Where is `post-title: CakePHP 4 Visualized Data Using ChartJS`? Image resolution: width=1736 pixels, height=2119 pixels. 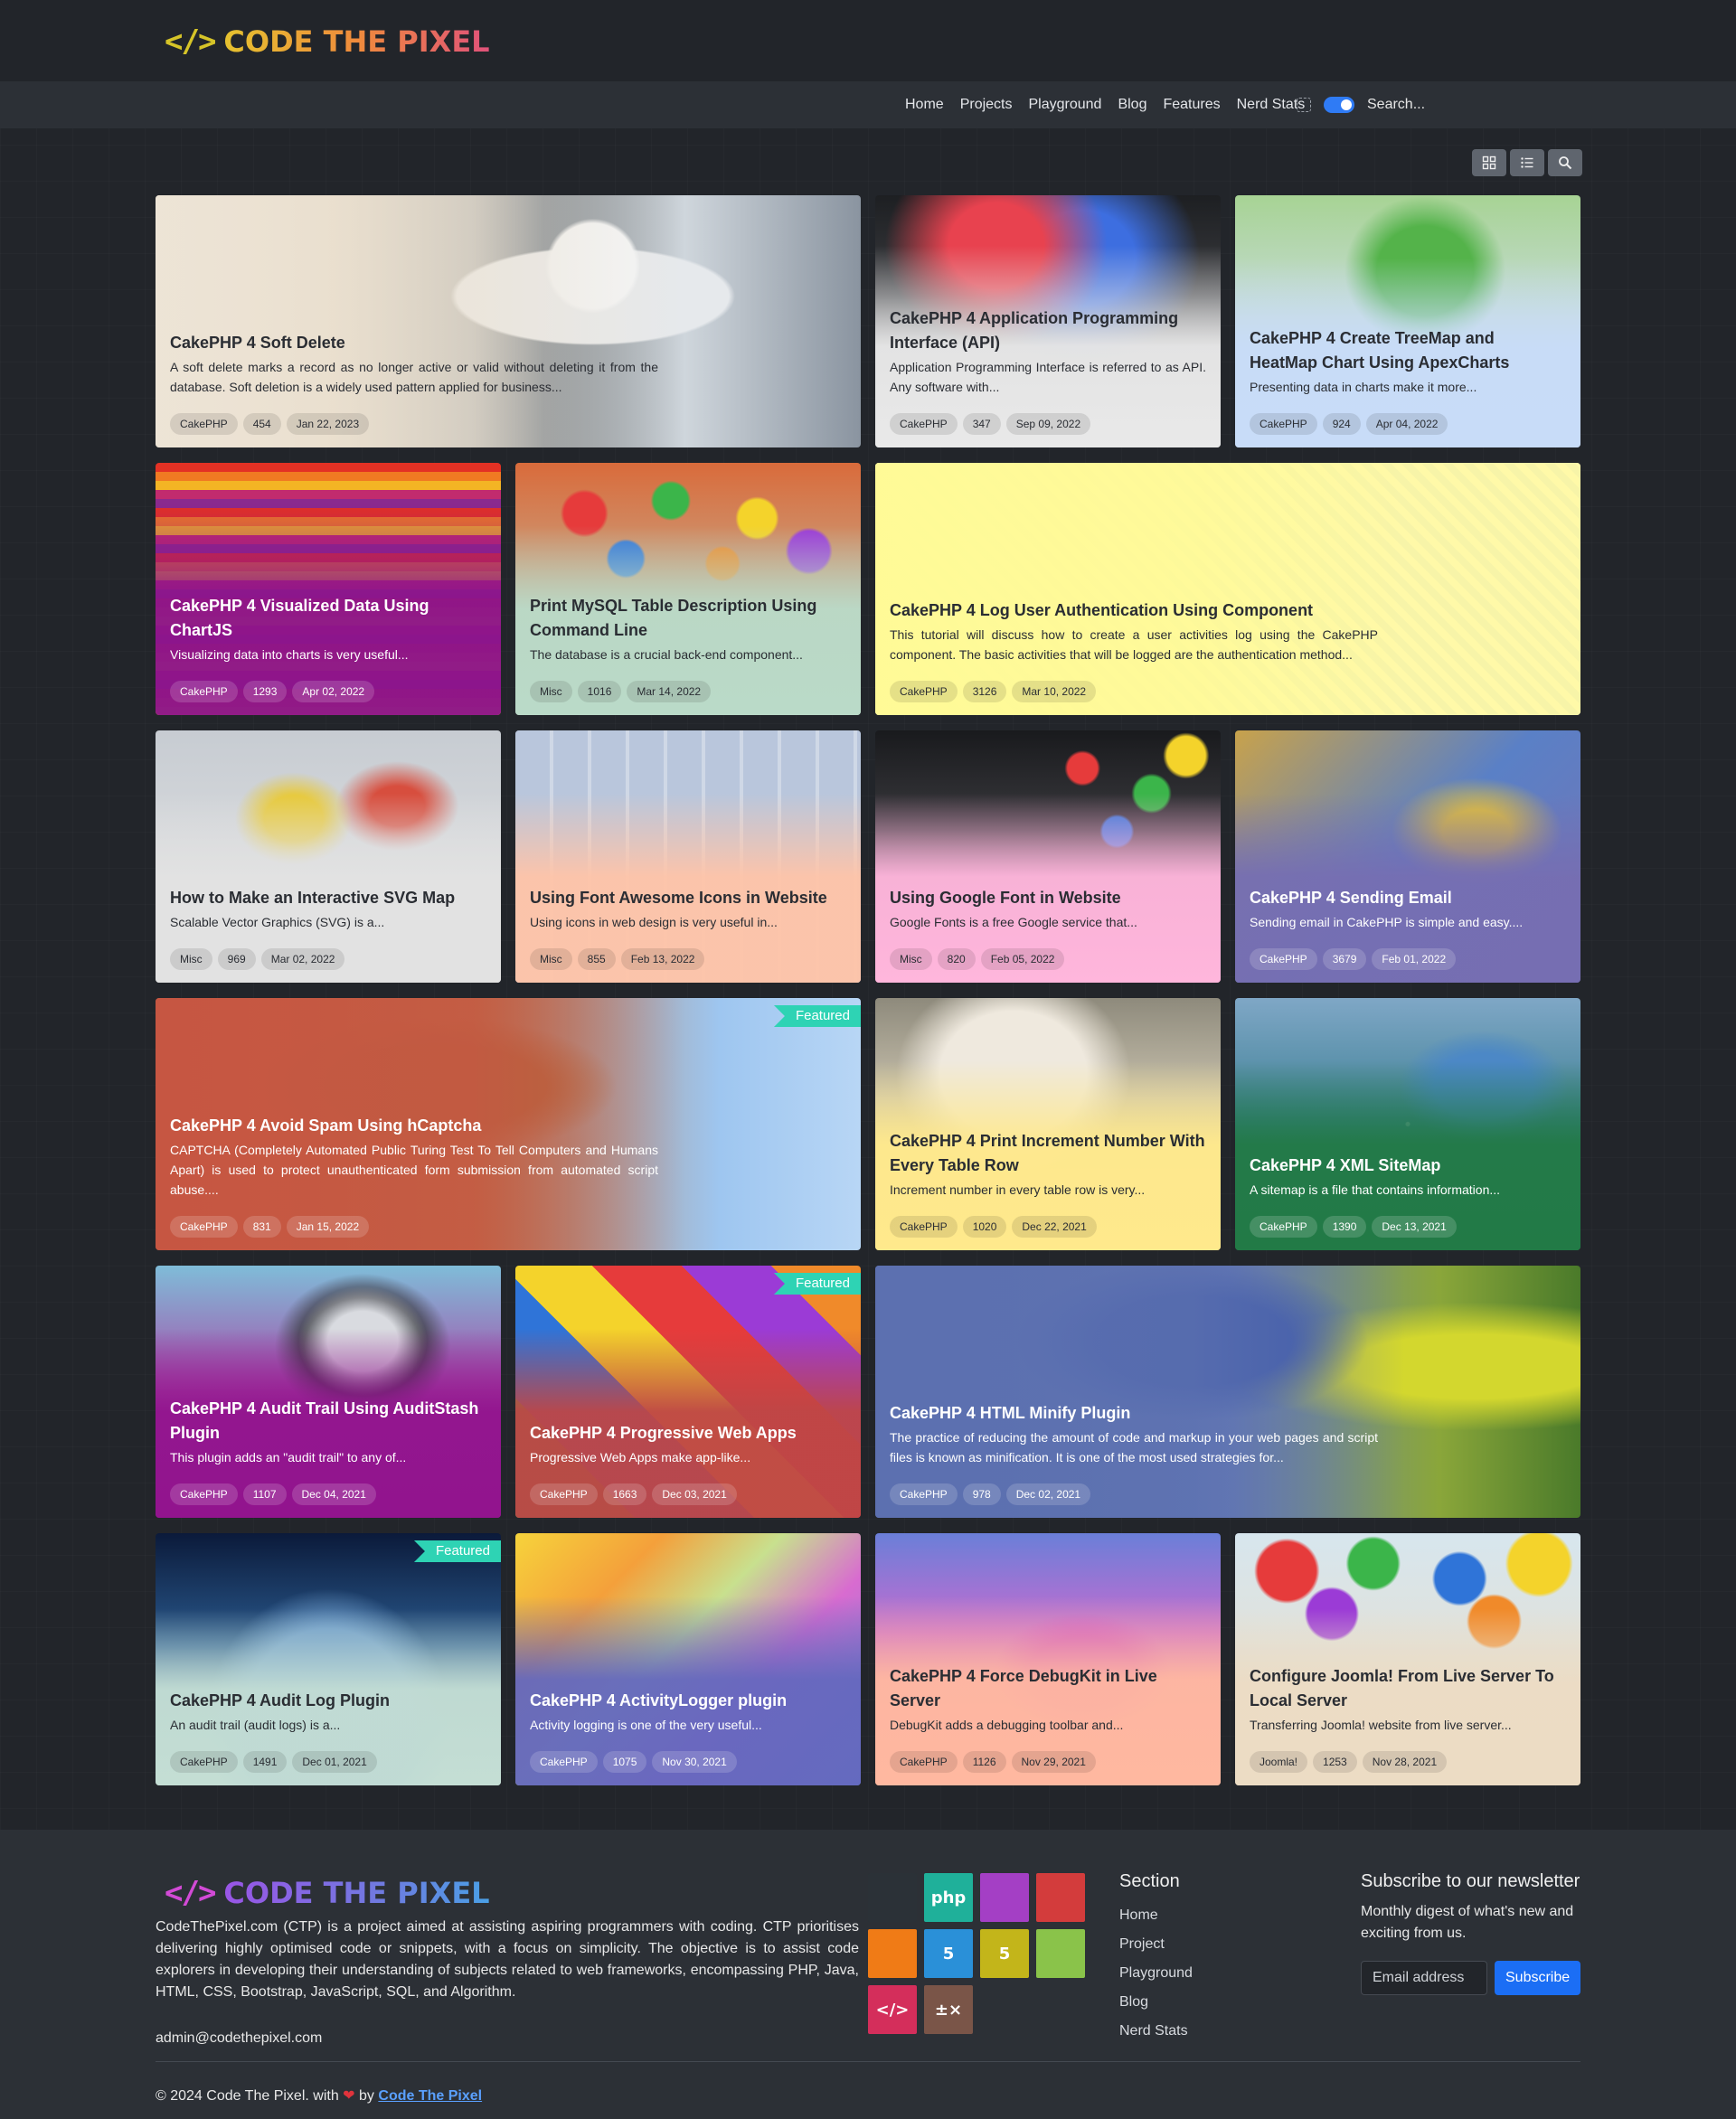 post-title: CakePHP 4 Visualized Data Using ChartJS is located at coordinates (299, 618).